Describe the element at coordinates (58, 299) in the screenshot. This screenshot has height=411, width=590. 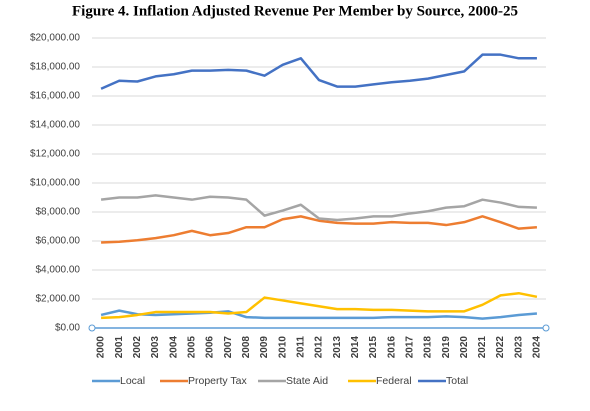
I see `y-tick-label: $2,000.00` at that location.